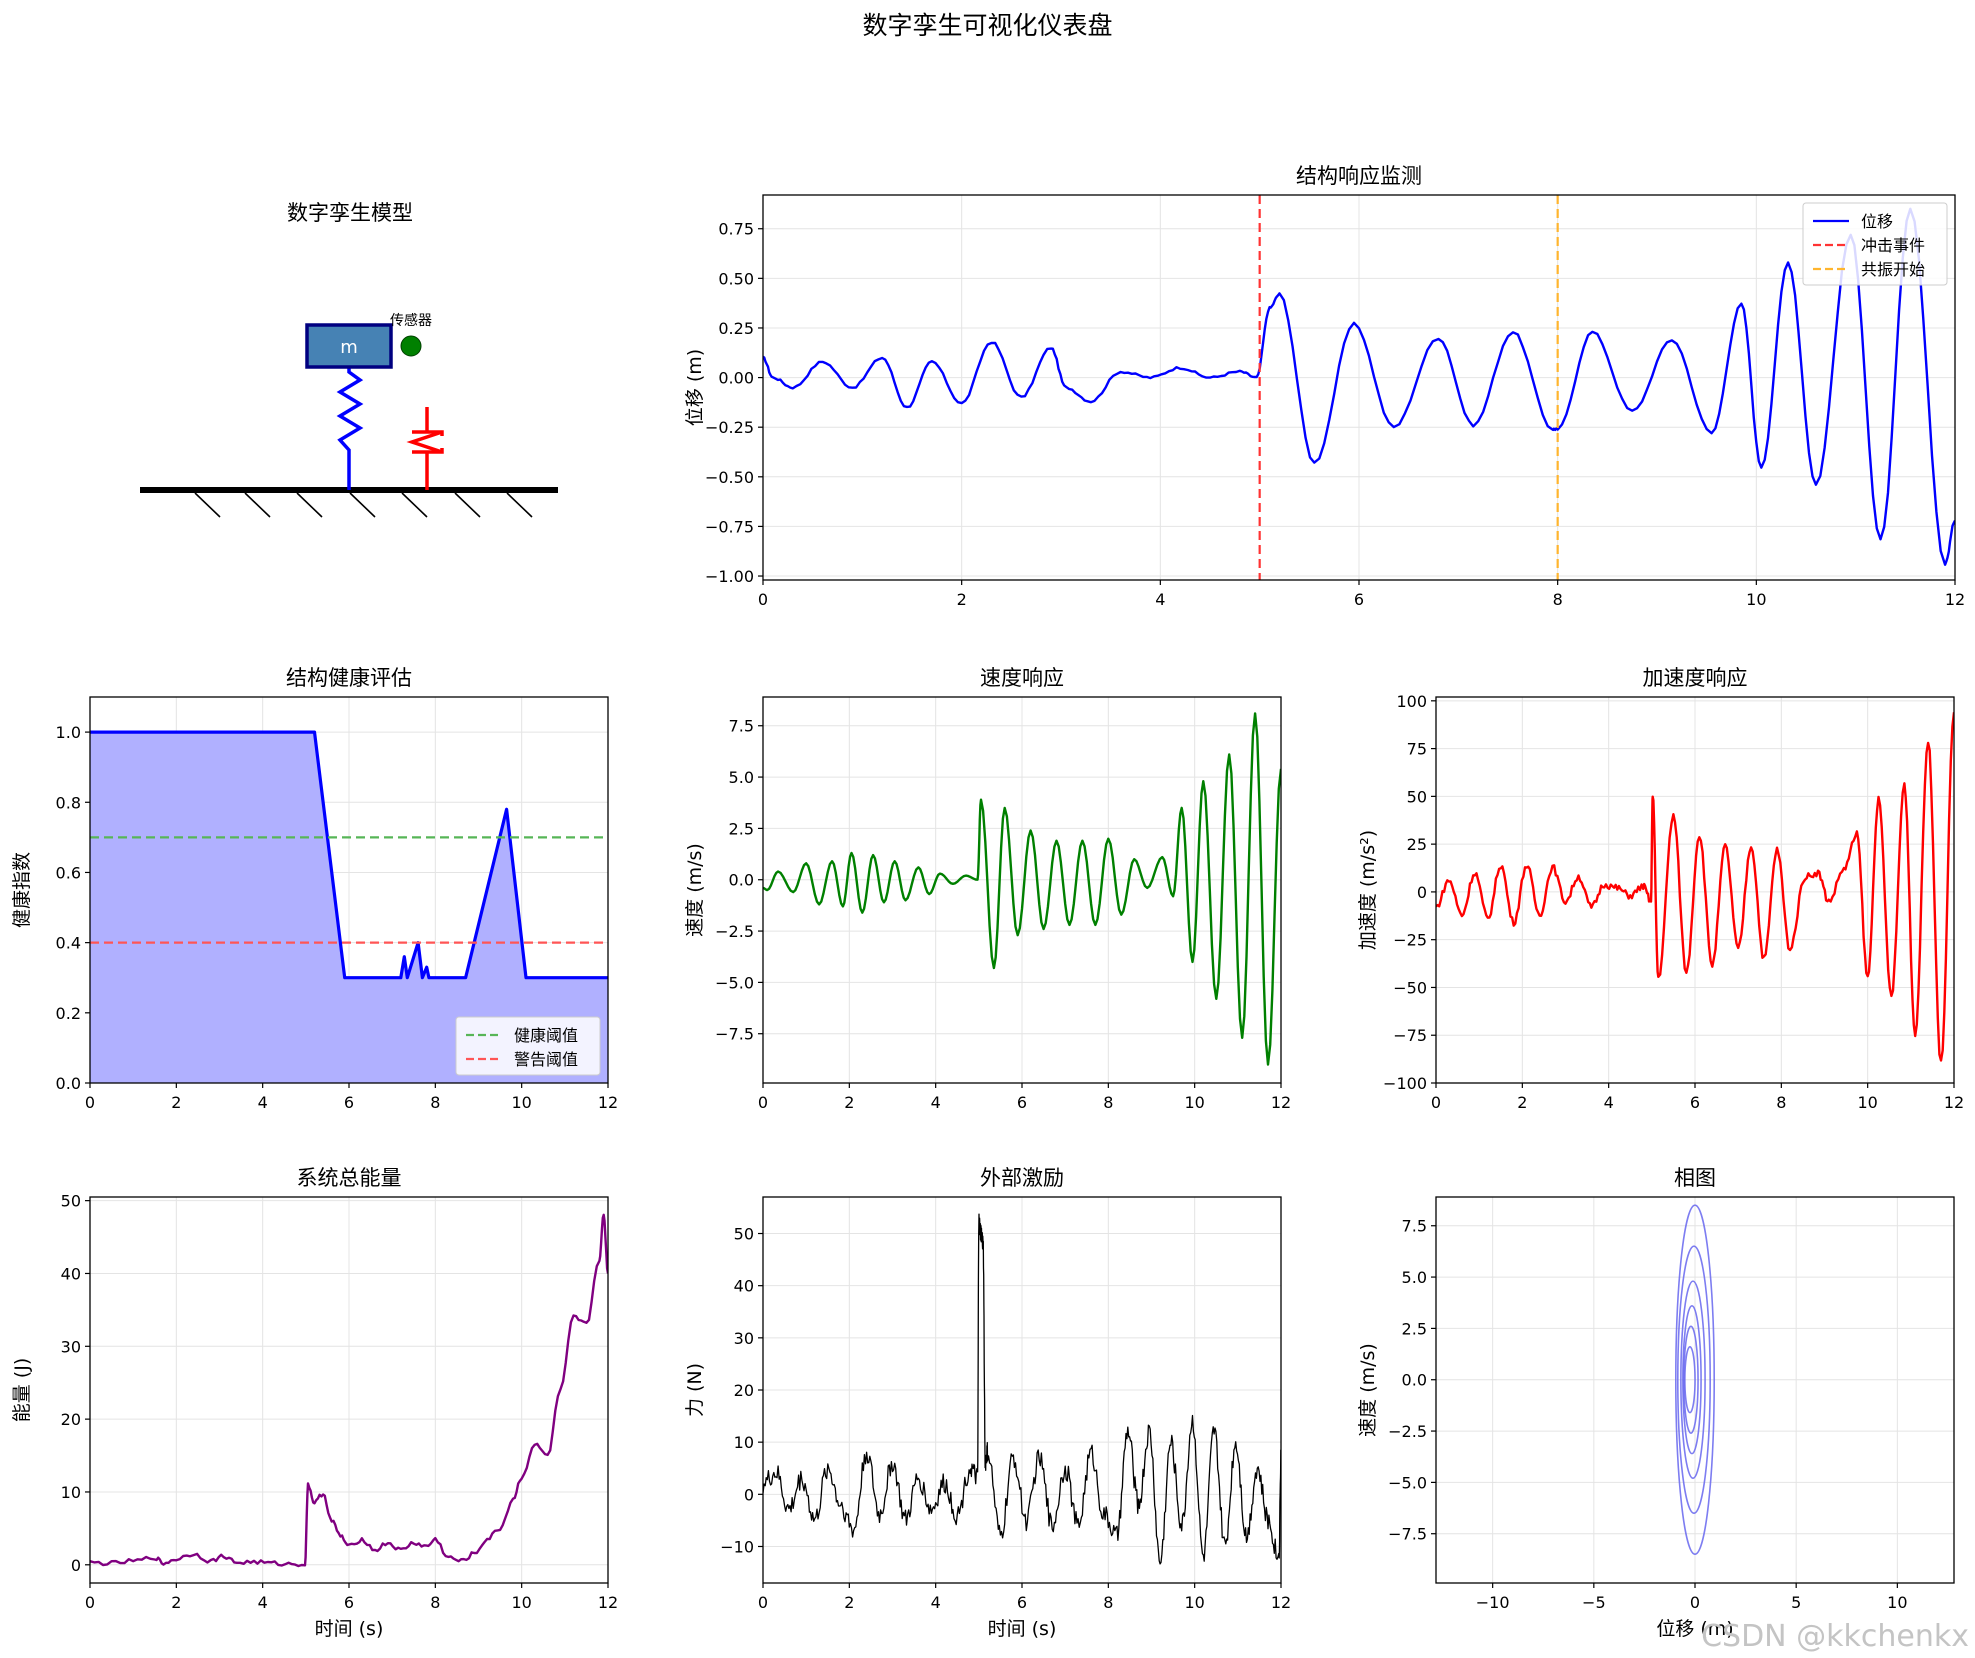 The height and width of the screenshot is (1658, 1975). What do you see at coordinates (737, 1546) in the screenshot?
I see `y-tick-label: −10` at bounding box center [737, 1546].